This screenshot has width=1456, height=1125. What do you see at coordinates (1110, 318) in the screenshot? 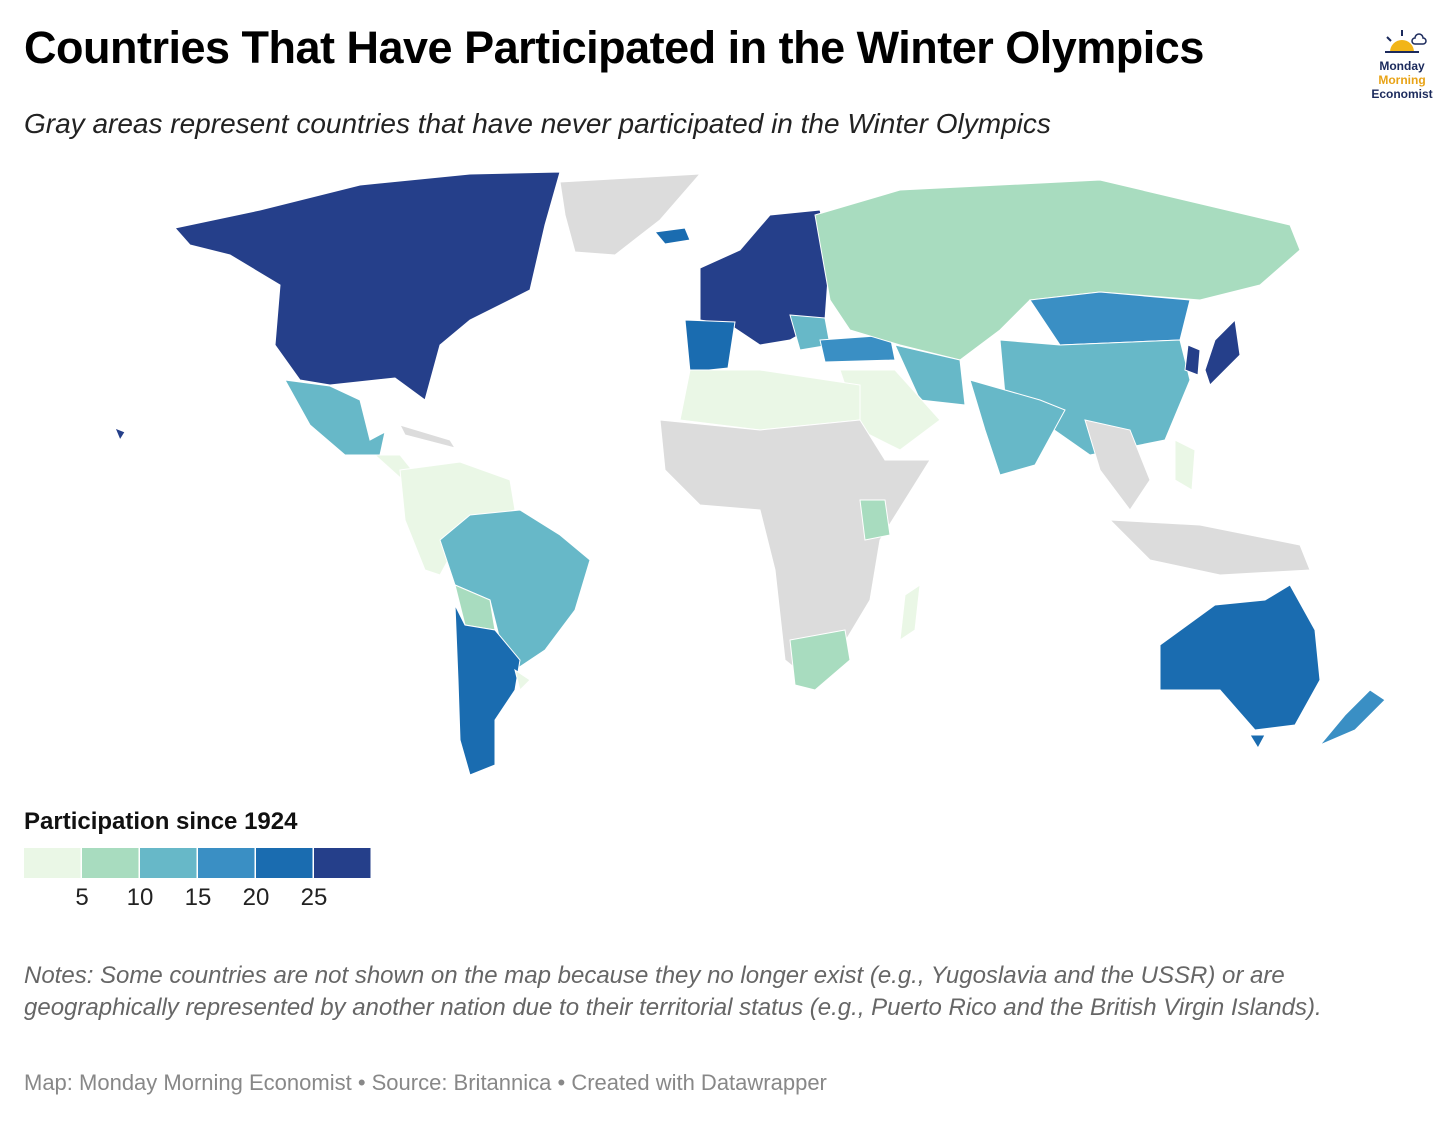
I see `mongolia` at bounding box center [1110, 318].